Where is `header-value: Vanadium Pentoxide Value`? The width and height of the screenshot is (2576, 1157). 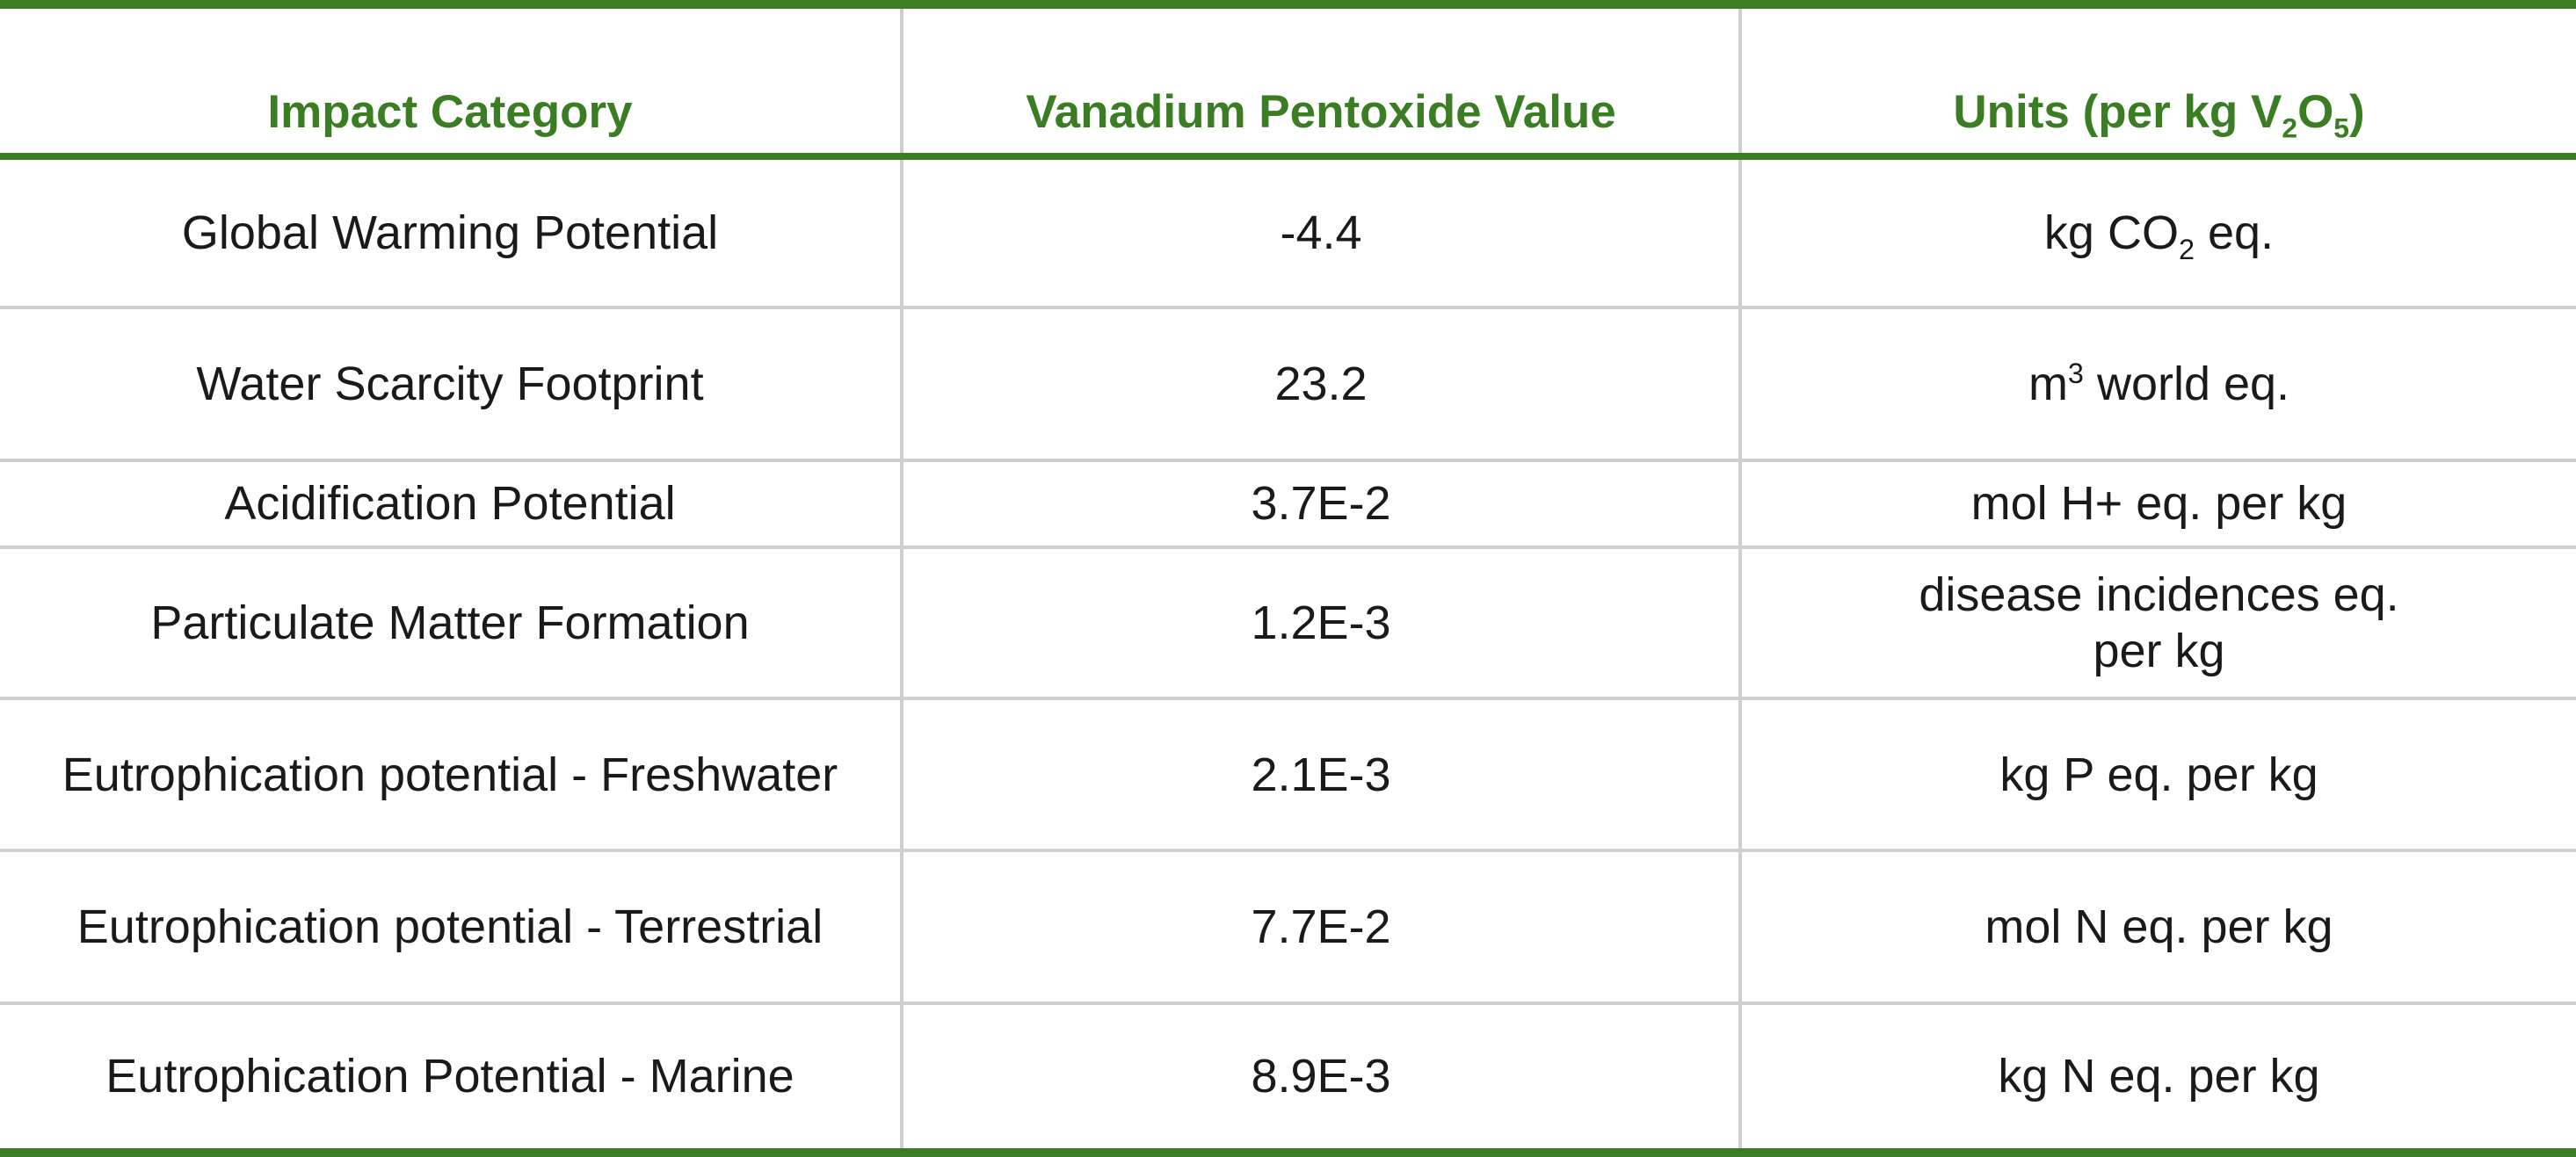
header-value: Vanadium Pentoxide Value is located at coordinates (1321, 82).